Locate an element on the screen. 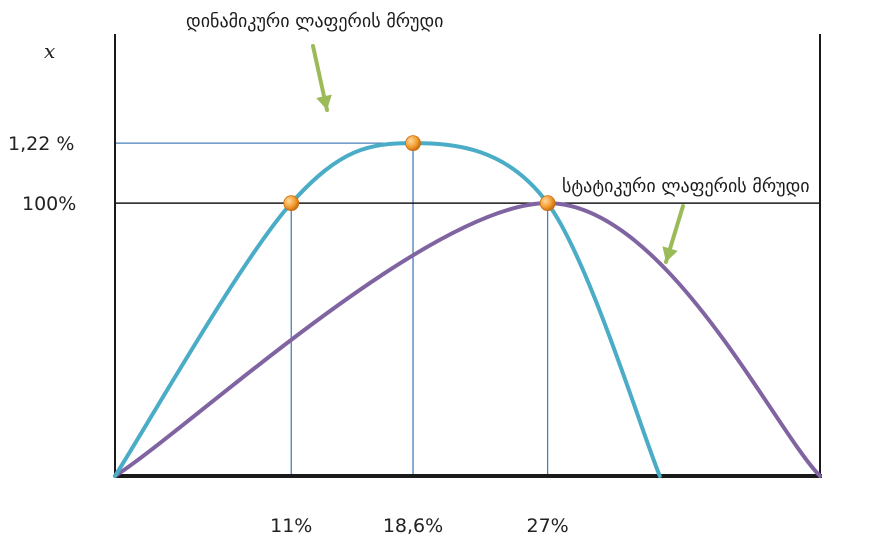 Image resolution: width=891 pixels, height=541 pixels. arrow-static-head is located at coordinates (670, 254).